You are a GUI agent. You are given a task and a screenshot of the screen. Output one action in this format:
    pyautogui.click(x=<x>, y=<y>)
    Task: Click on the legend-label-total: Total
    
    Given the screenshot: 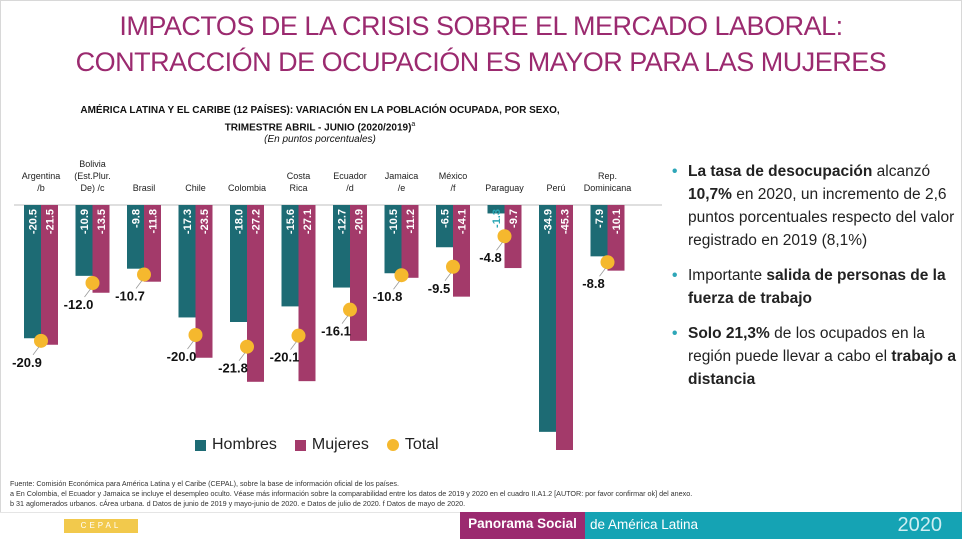 What is the action you would take?
    pyautogui.click(x=421, y=444)
    